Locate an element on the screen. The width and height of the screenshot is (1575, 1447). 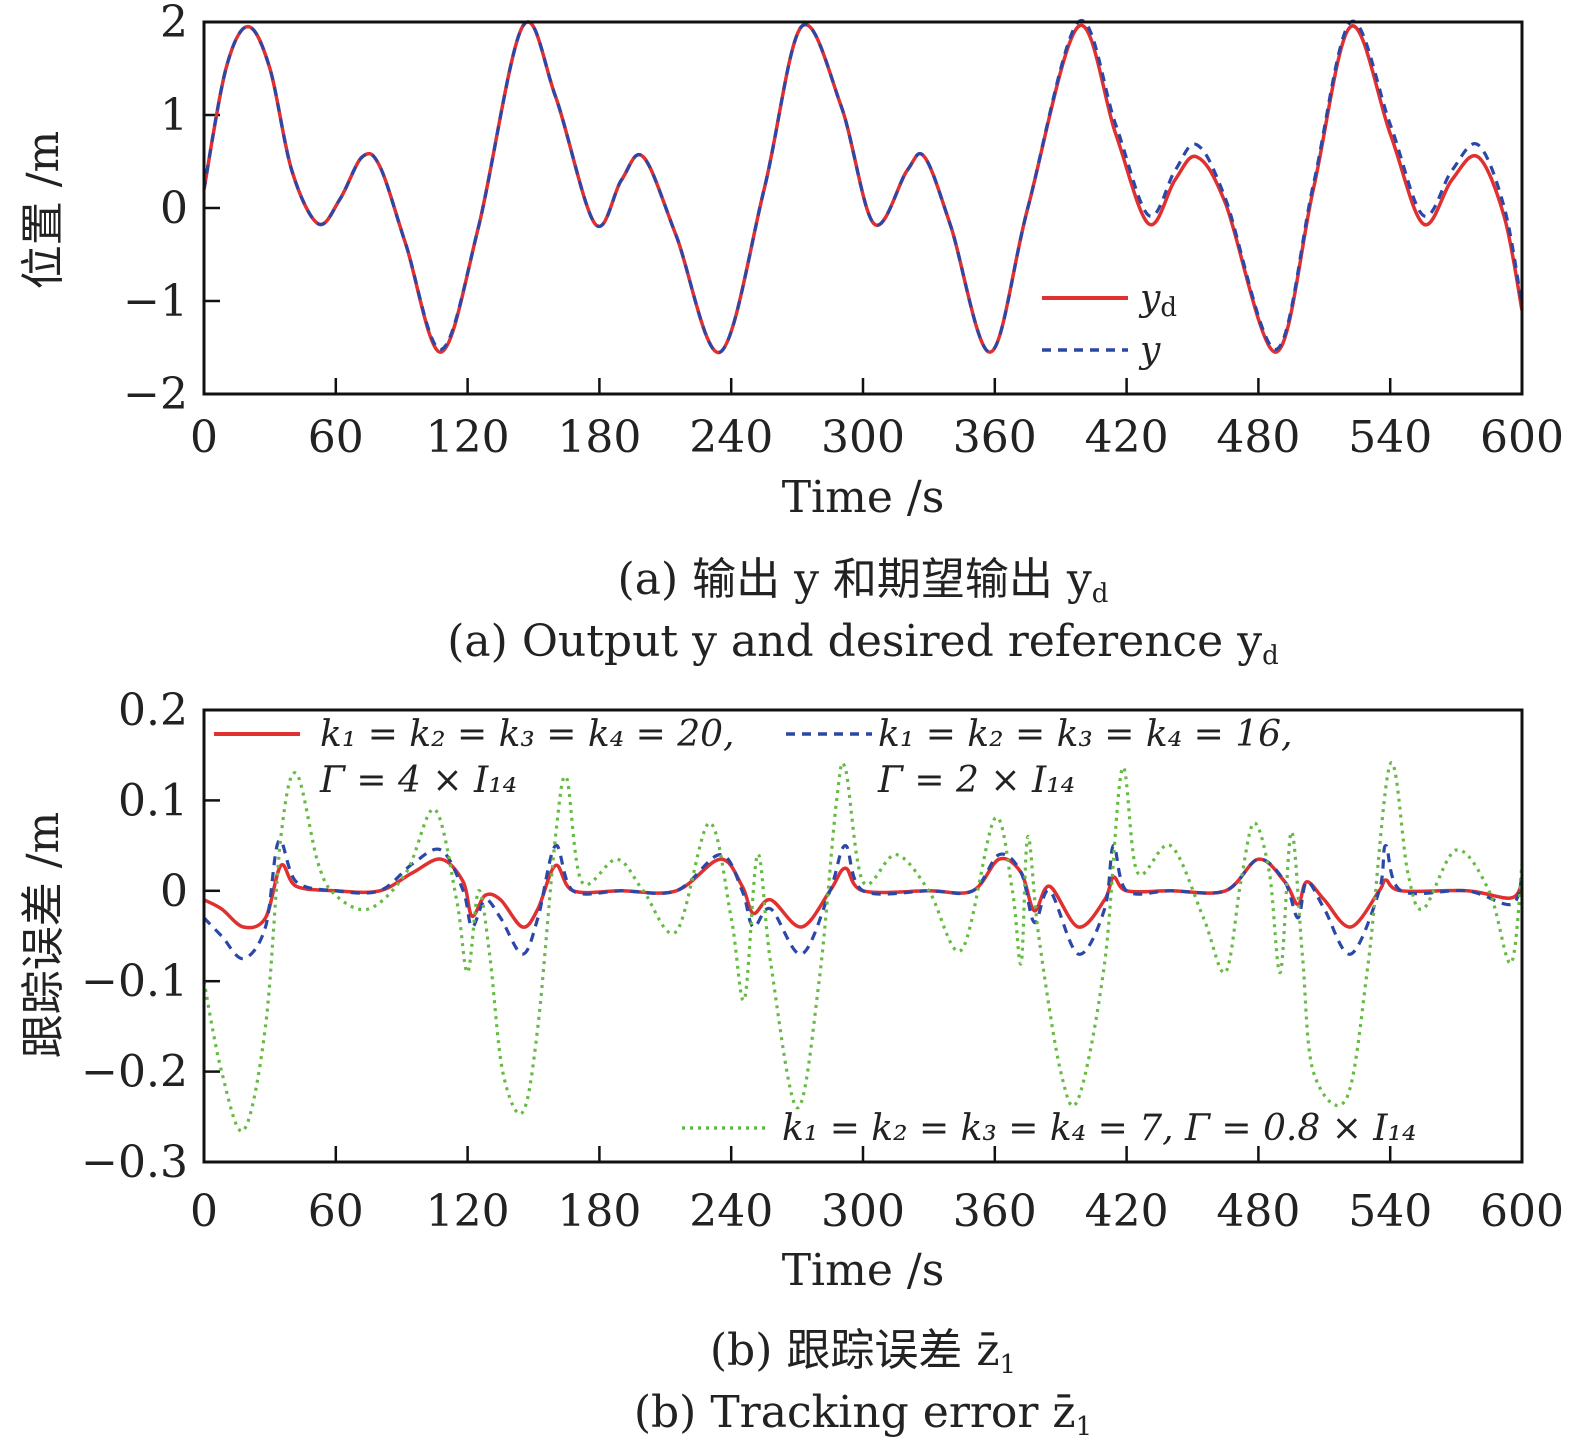
panel-b-x-tick-label: 300 is located at coordinates (863, 1211).